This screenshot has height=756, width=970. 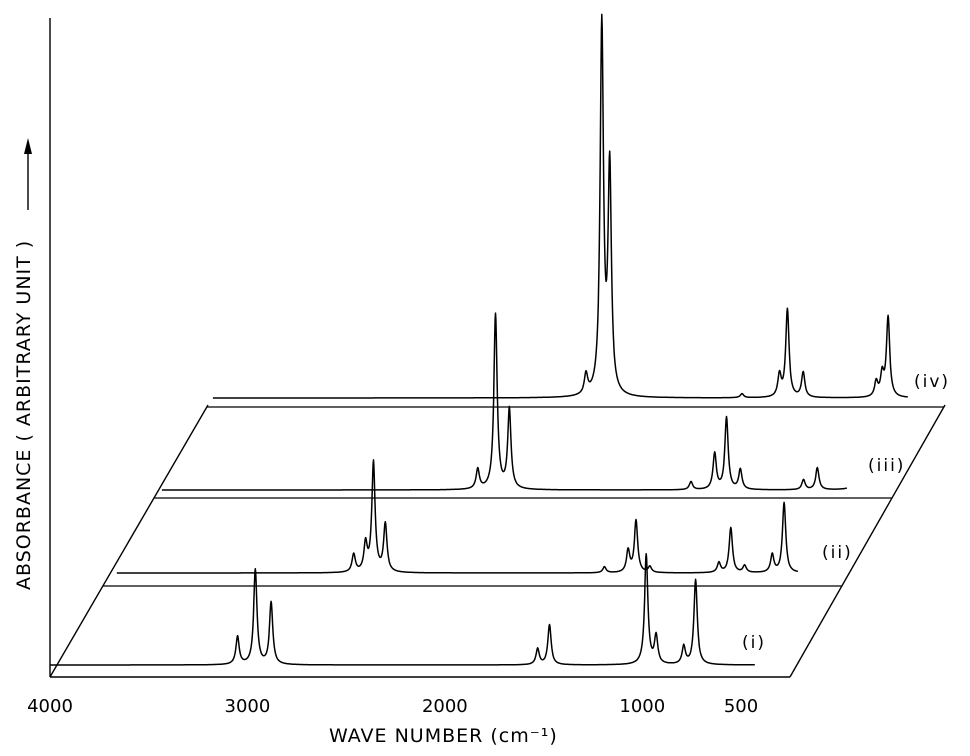 What do you see at coordinates (392, 706) in the screenshot?
I see `x-tick-labels: 4000 3000 2000 1000 500` at bounding box center [392, 706].